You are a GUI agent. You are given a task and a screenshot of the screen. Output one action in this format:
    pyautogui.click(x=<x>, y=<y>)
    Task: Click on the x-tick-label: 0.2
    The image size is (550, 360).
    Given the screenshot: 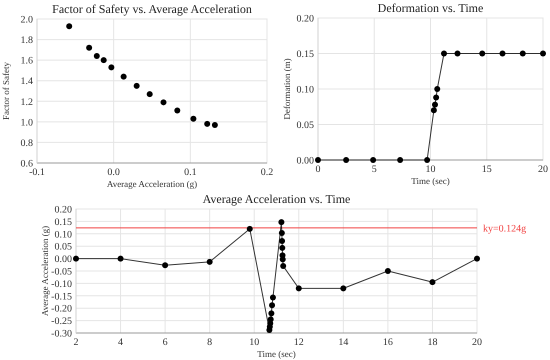 What is the action you would take?
    pyautogui.click(x=267, y=172)
    